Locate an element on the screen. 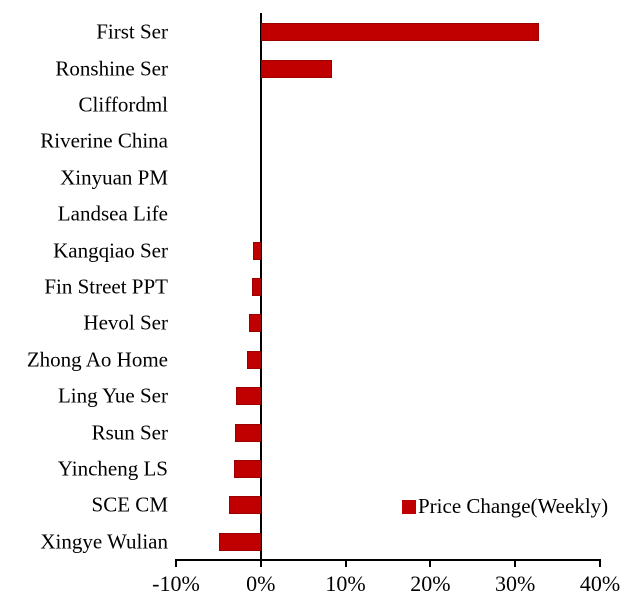  bar-ronshine-ser is located at coordinates (296, 68).